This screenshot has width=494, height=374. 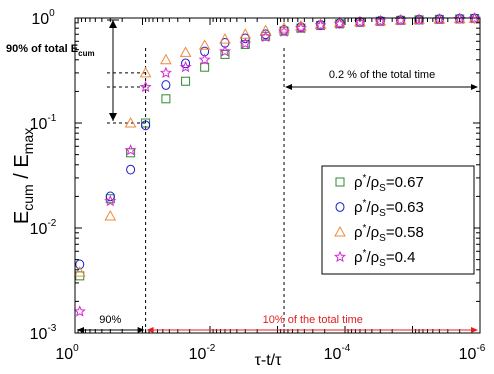 I want to click on legend-marker-triangle, so click(x=340, y=231).